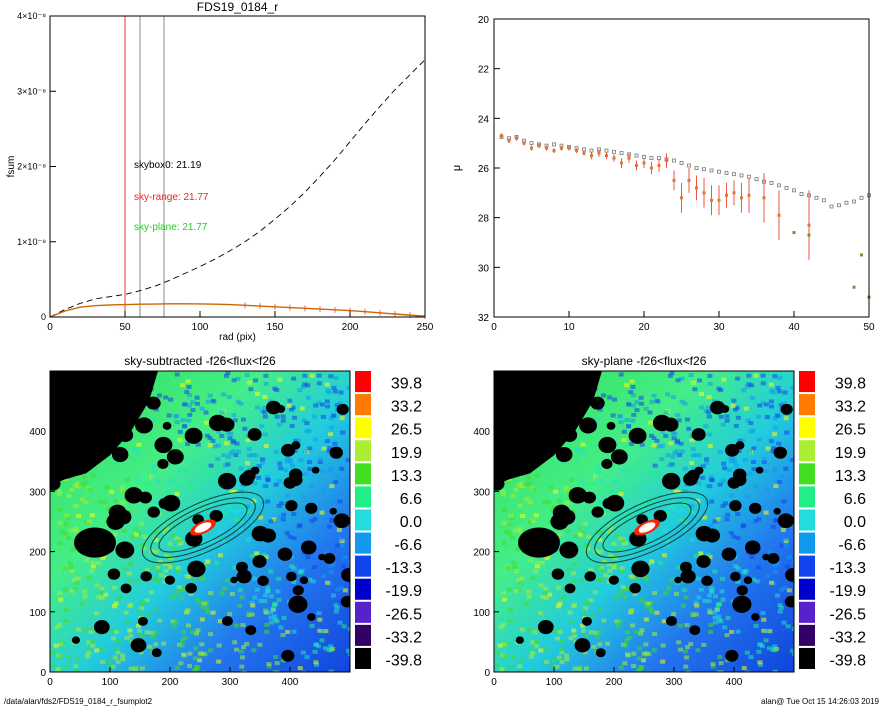 The width and height of the screenshot is (885, 708). What do you see at coordinates (363, 382) in the screenshot?
I see `colorbar-swatch` at bounding box center [363, 382].